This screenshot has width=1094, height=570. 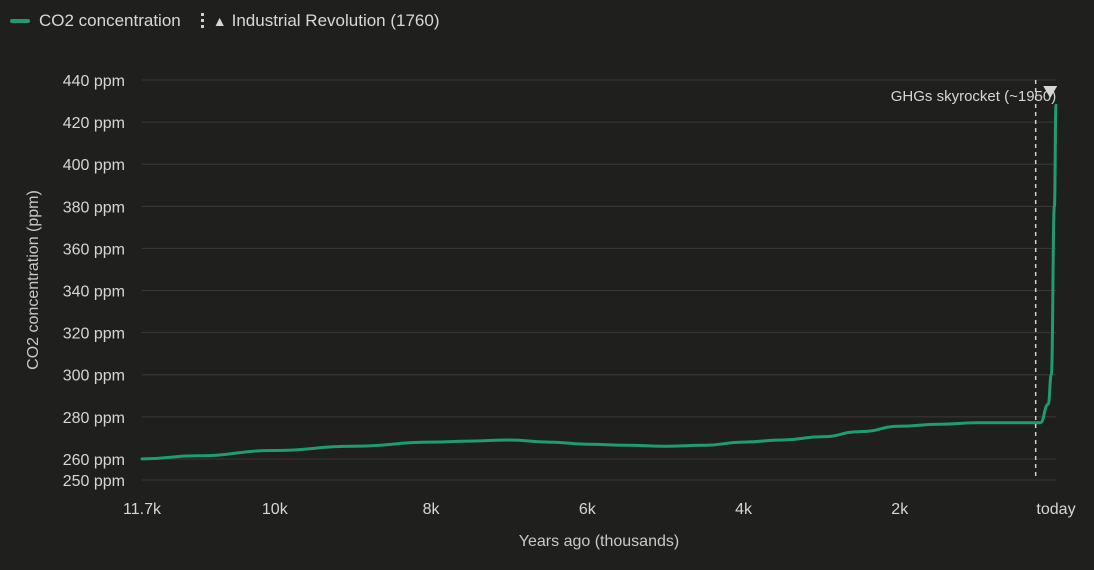 What do you see at coordinates (94, 207) in the screenshot?
I see `y-tick-label: 380 ppm` at bounding box center [94, 207].